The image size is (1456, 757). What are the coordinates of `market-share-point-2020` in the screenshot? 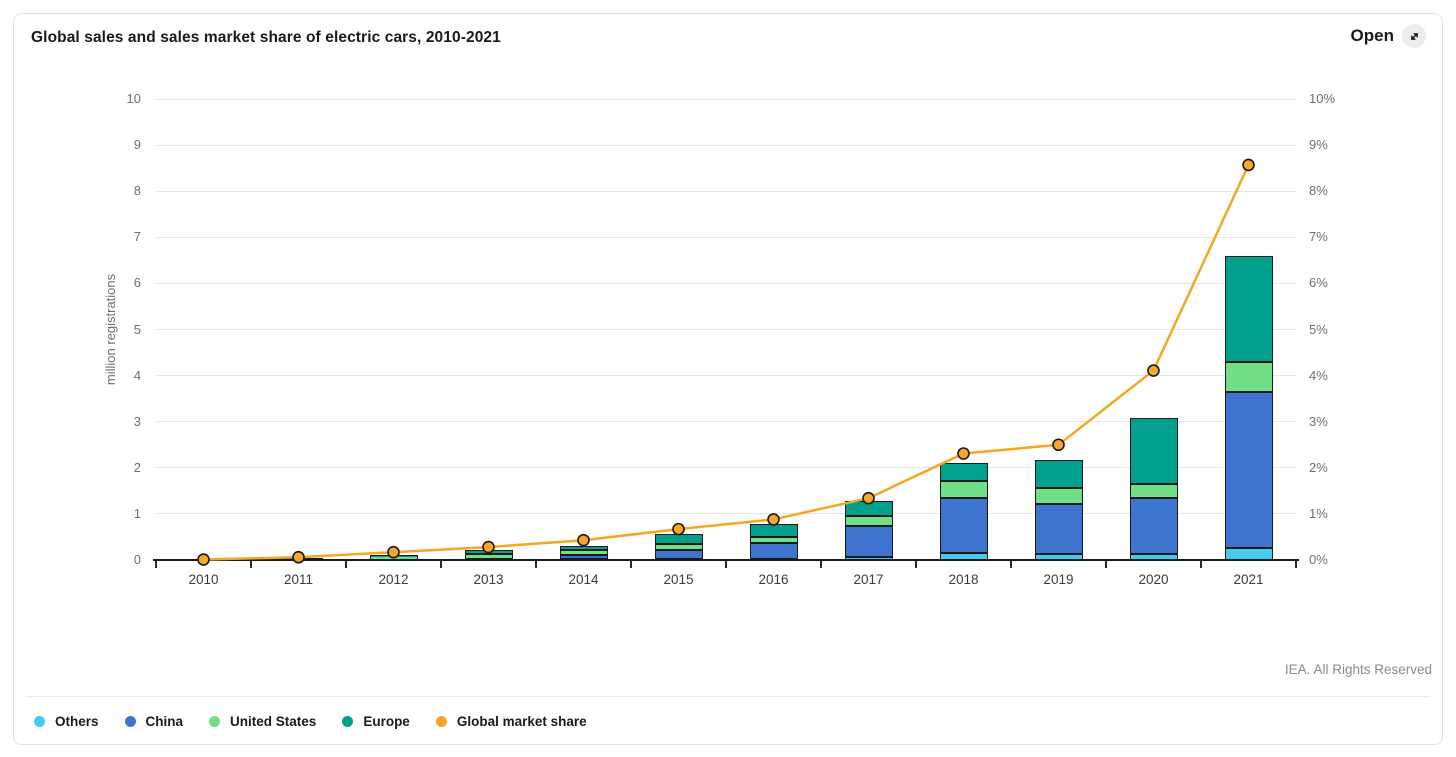 It's located at (1153, 370).